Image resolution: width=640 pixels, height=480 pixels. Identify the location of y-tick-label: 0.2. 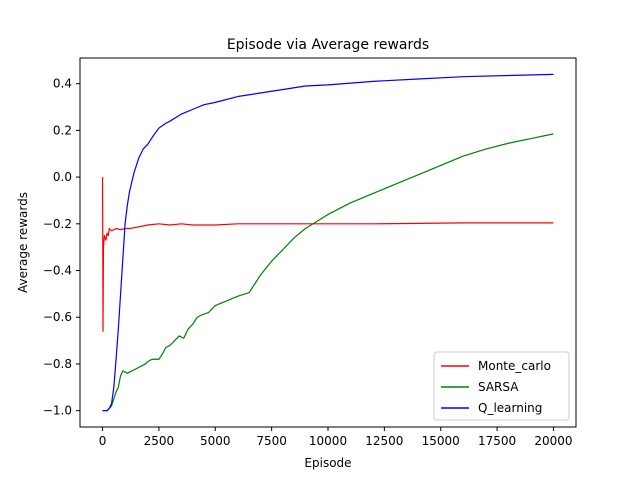
(62, 130).